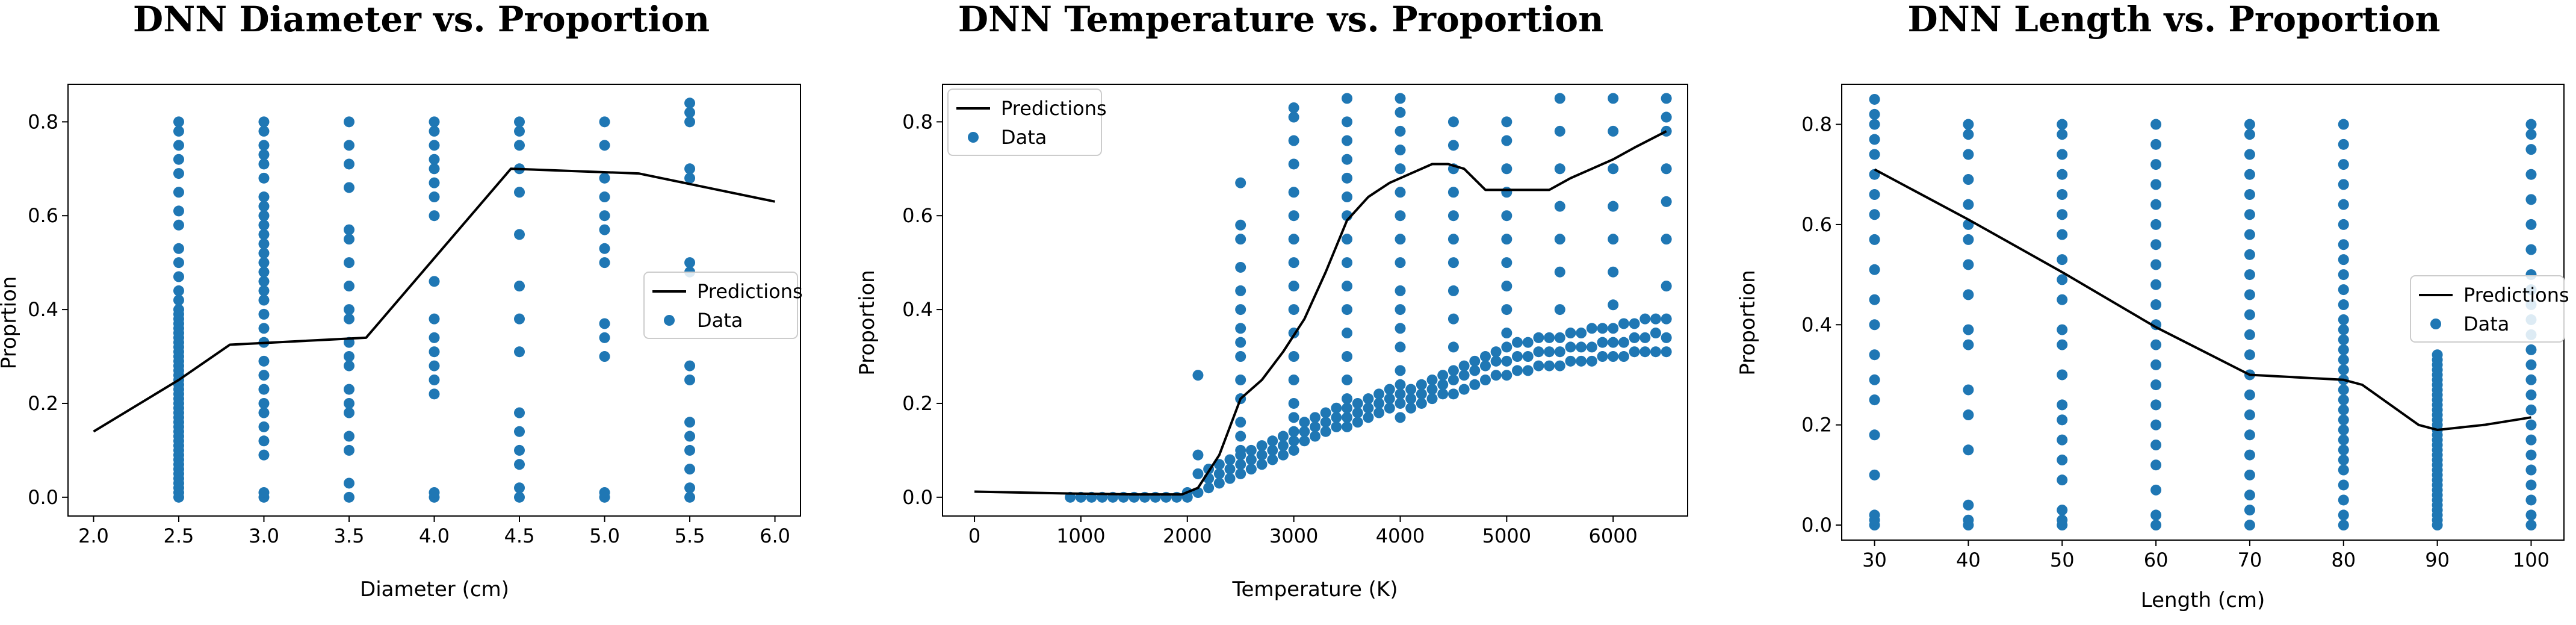 The width and height of the screenshot is (2576, 625). What do you see at coordinates (1816, 225) in the screenshot?
I see `y-tick-label: 0.6` at bounding box center [1816, 225].